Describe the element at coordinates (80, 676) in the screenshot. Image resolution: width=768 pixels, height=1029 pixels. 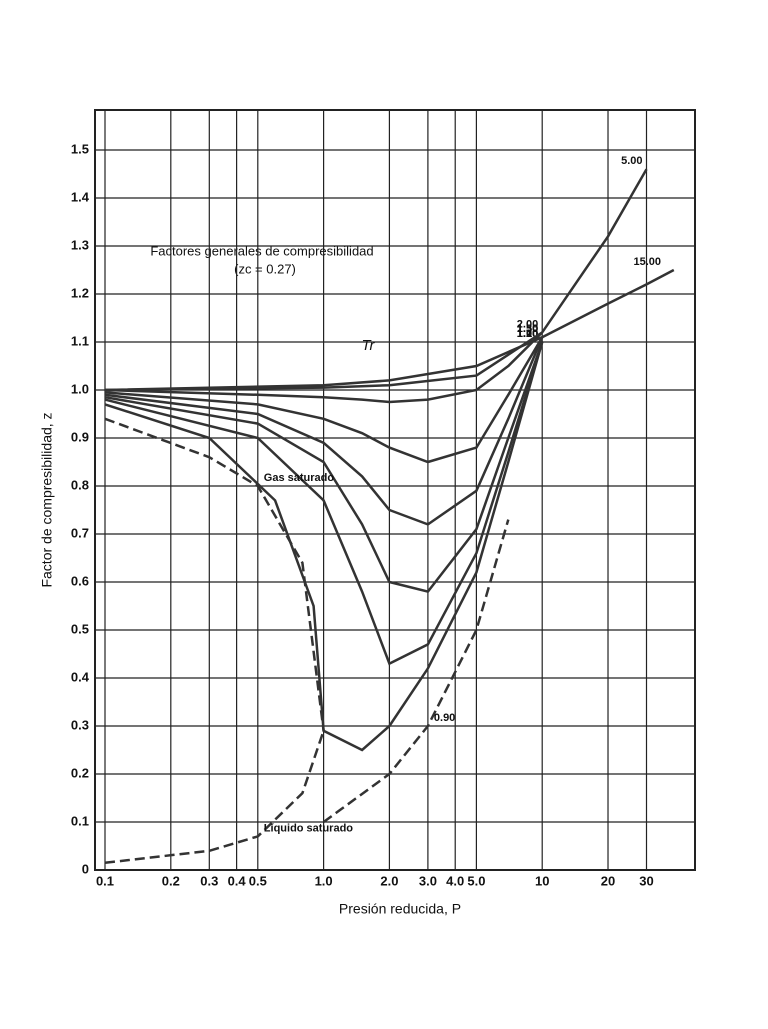
I see `y-tick-label: 0.4` at that location.